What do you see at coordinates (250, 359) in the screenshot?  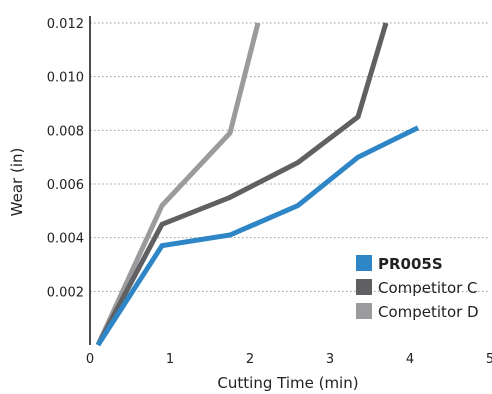 I see `x-tick-label: 2` at bounding box center [250, 359].